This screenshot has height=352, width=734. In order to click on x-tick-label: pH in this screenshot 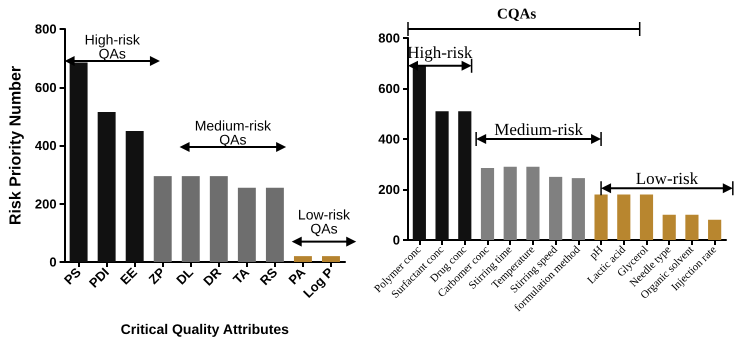, I will do `click(596, 253)`.